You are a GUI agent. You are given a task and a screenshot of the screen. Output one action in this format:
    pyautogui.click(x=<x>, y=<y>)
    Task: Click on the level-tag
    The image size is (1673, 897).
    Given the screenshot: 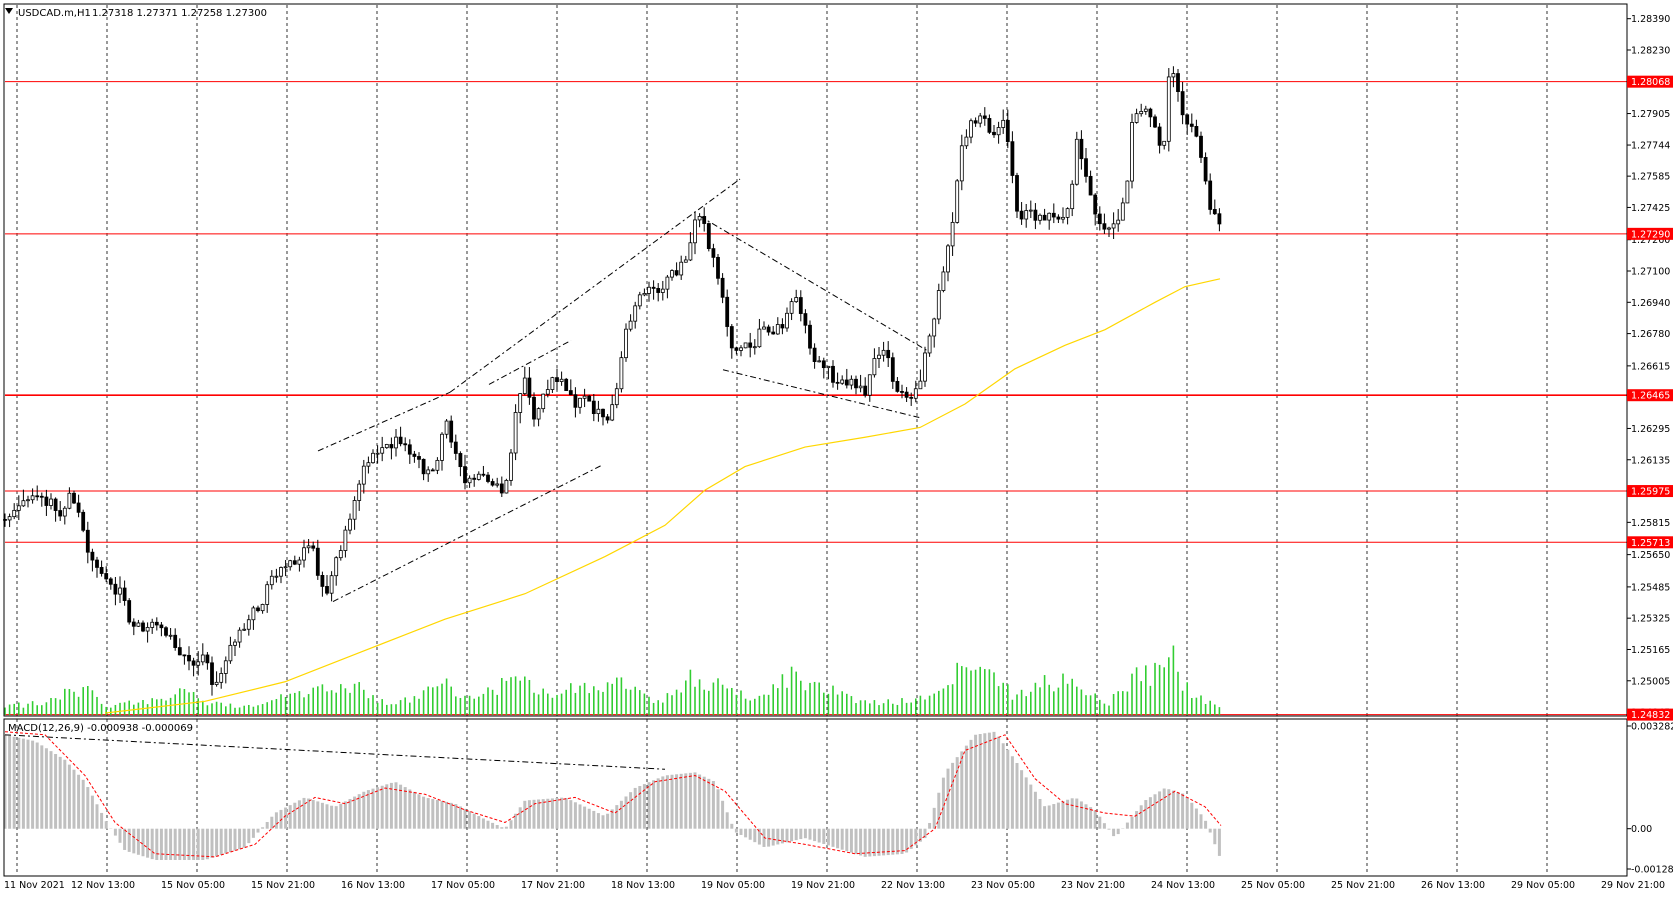 What is the action you would take?
    pyautogui.click(x=1650, y=395)
    